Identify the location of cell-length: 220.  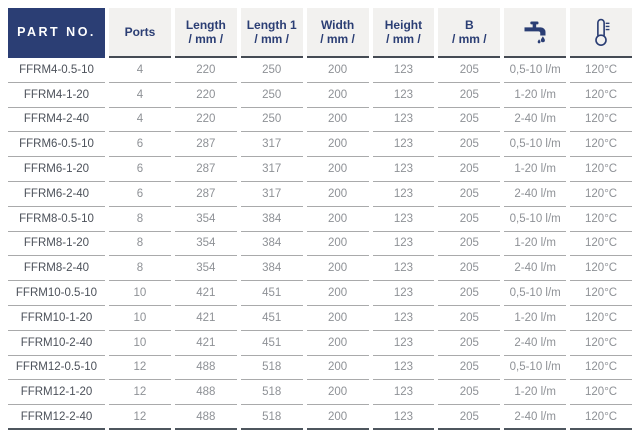
(205, 120).